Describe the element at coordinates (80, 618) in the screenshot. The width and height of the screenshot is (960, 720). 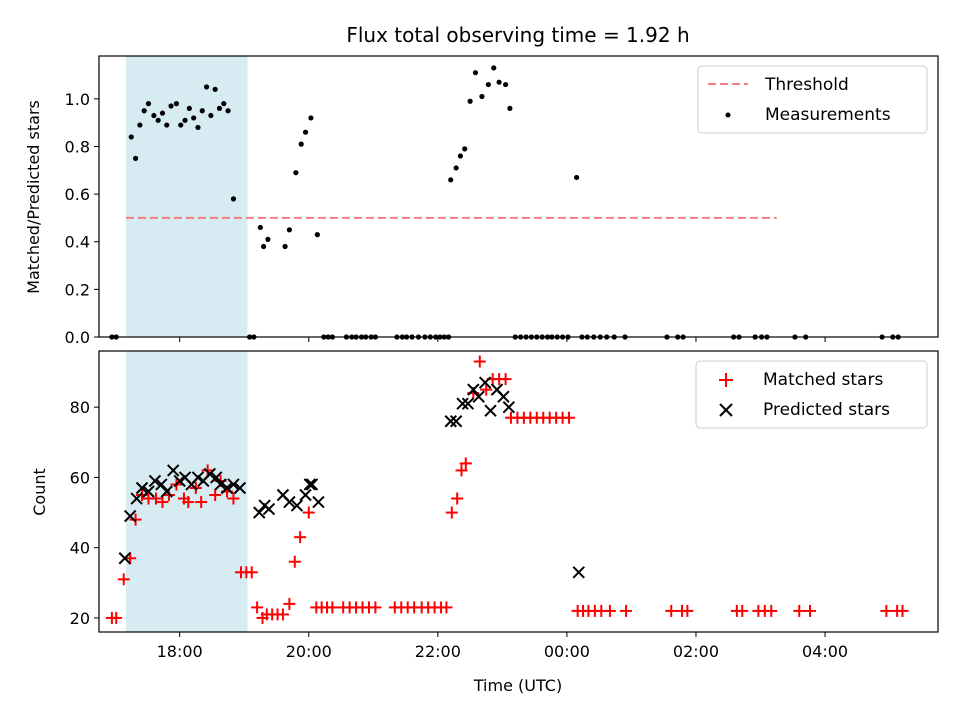
I see `y-tick-label: 20` at that location.